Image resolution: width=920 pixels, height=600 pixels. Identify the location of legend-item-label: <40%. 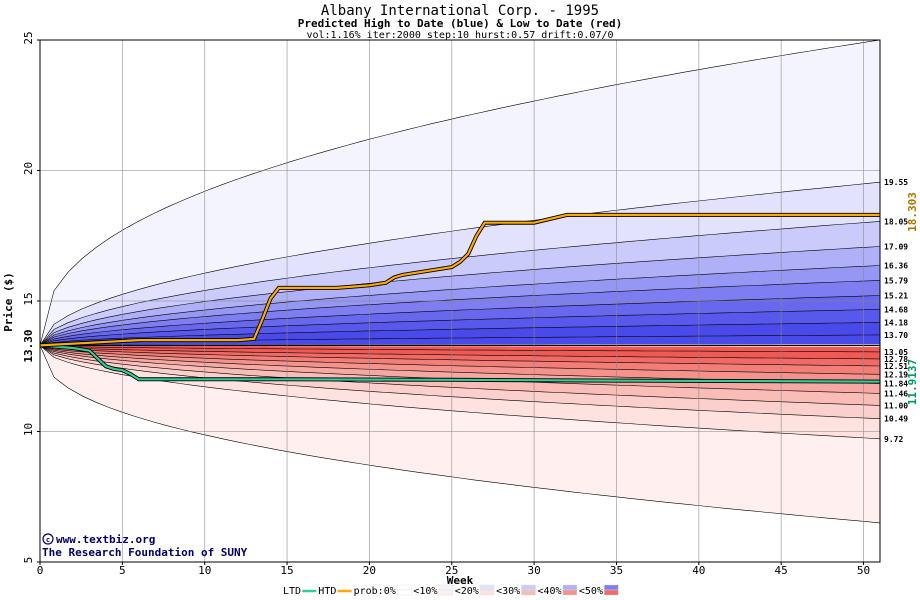
(550, 591).